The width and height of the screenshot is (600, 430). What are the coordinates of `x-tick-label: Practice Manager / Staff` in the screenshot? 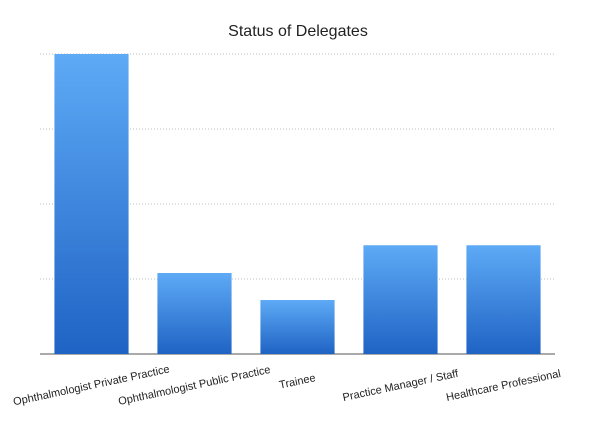 It's located at (401, 386).